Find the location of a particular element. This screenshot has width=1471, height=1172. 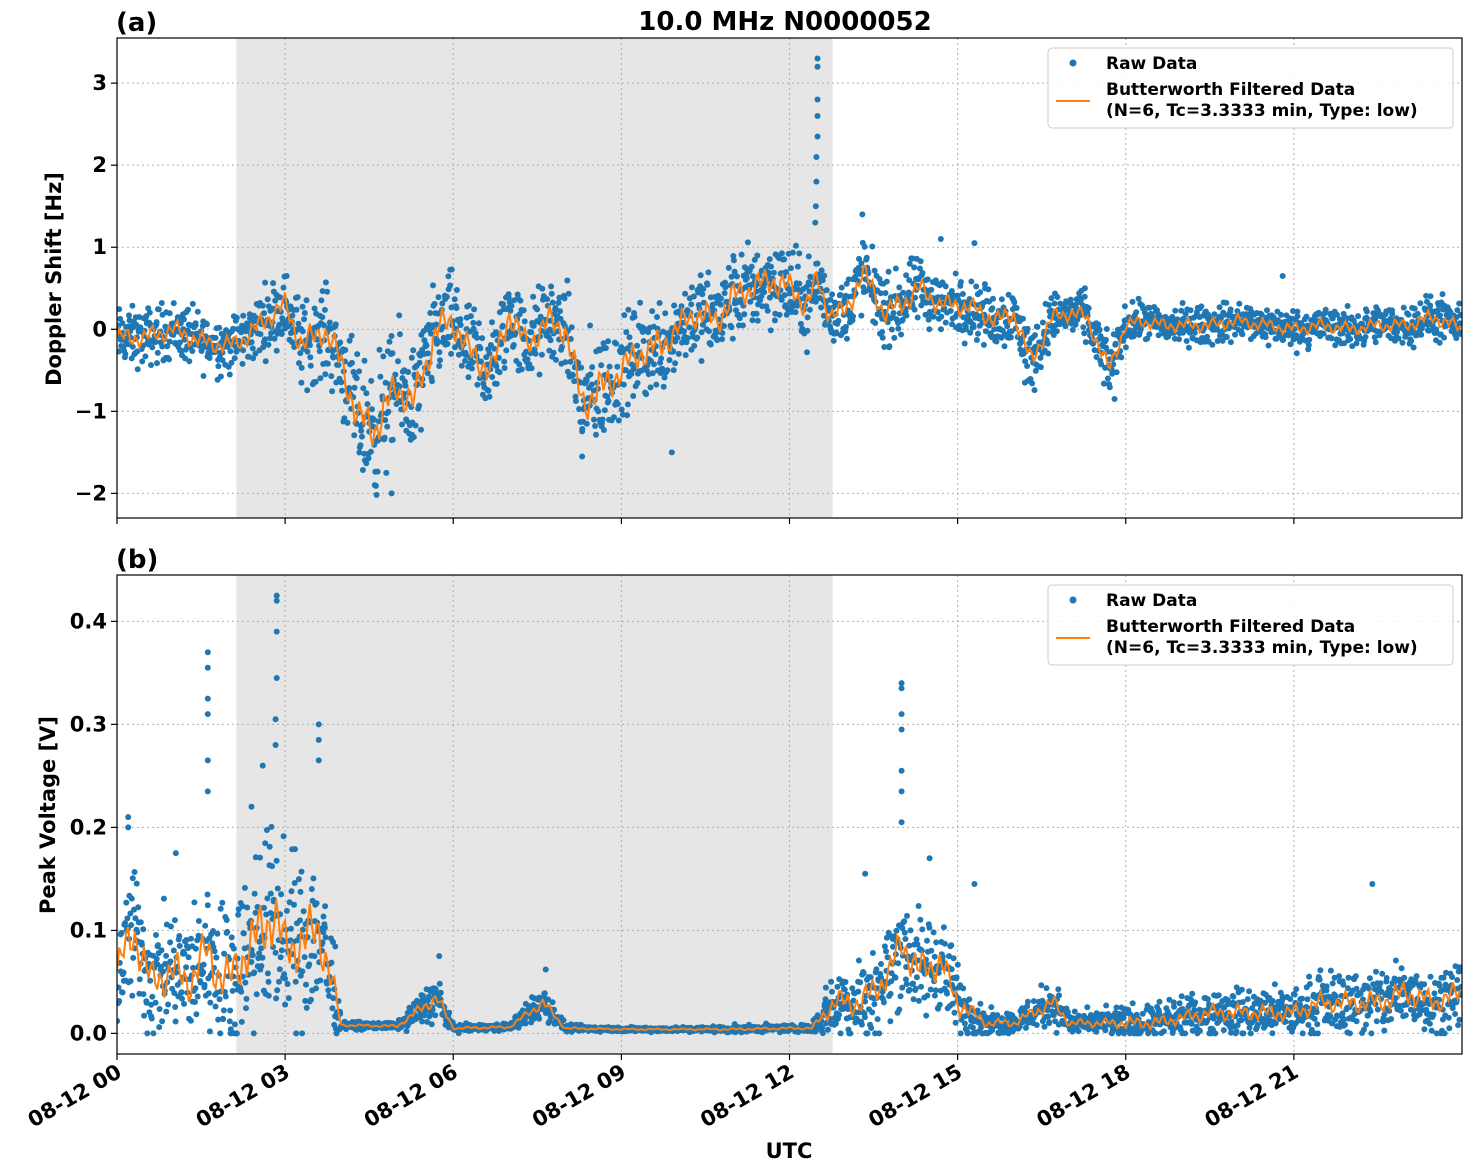

y-axis-label-b: Peak Voltage [V] is located at coordinates (48, 815).